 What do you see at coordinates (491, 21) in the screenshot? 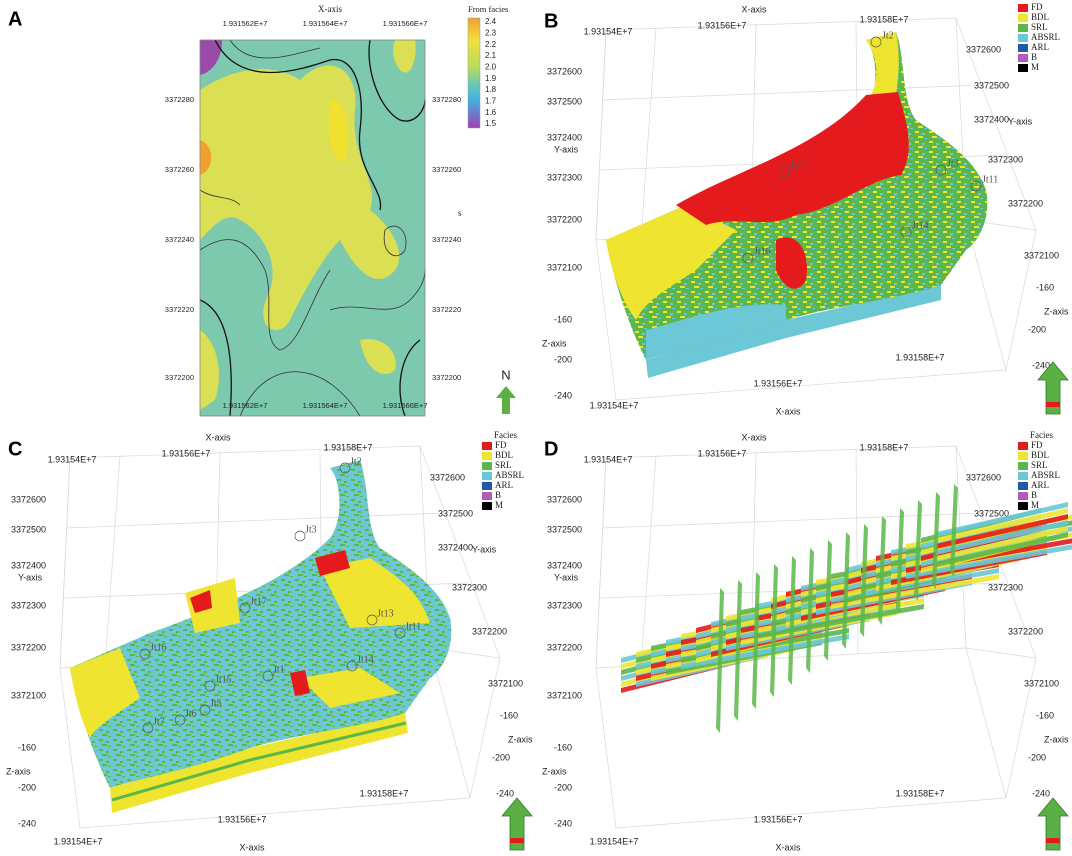
I see `colorbar-label: 2.4` at bounding box center [491, 21].